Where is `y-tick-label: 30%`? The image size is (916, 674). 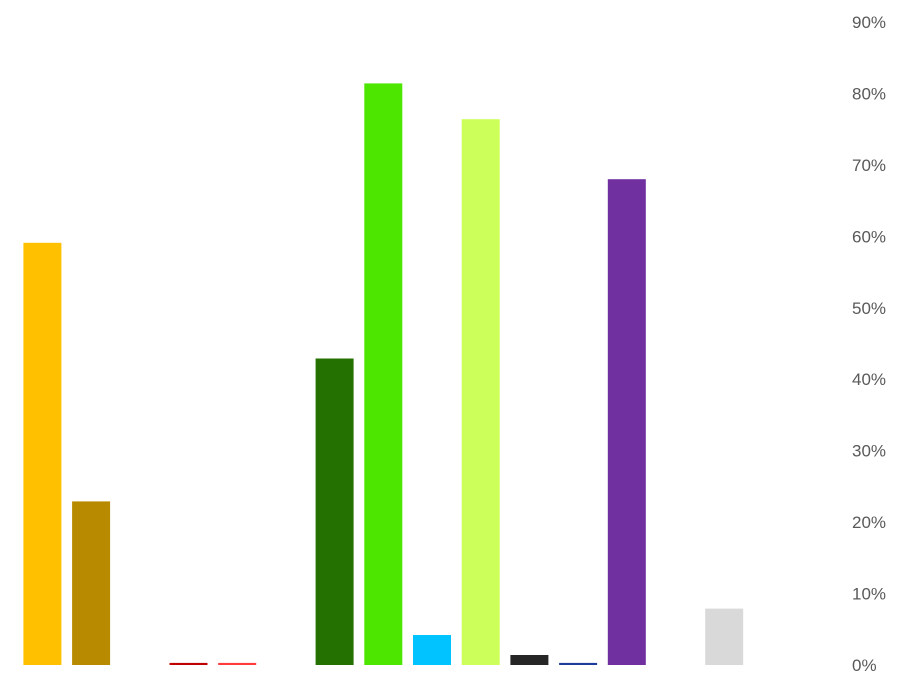 y-tick-label: 30% is located at coordinates (869, 451).